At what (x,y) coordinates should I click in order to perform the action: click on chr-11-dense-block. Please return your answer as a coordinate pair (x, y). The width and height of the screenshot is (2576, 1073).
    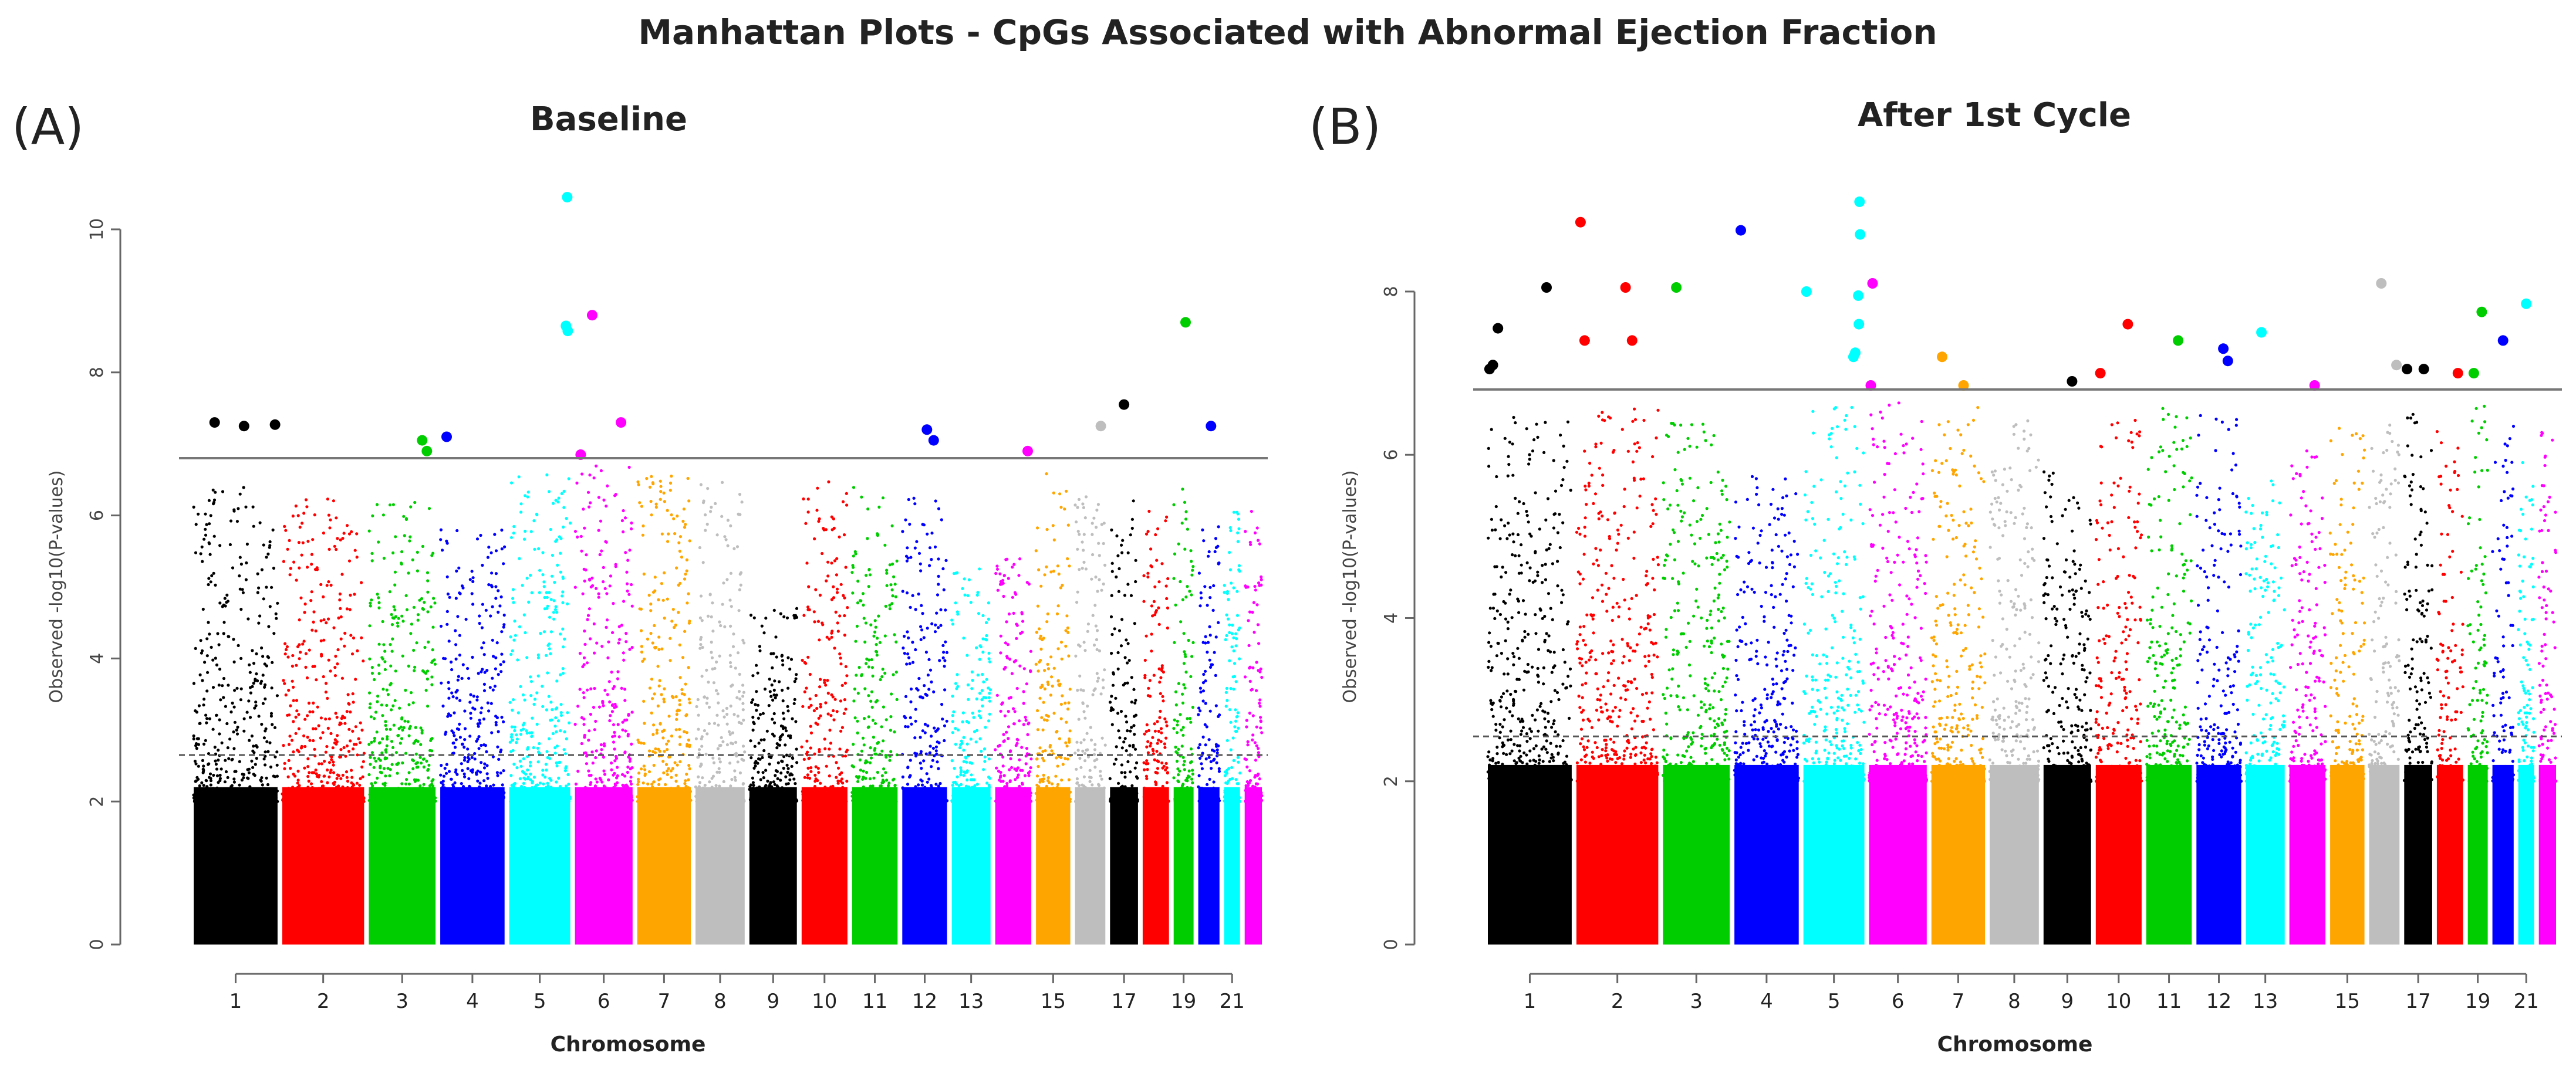
    Looking at the image, I should click on (2169, 854).